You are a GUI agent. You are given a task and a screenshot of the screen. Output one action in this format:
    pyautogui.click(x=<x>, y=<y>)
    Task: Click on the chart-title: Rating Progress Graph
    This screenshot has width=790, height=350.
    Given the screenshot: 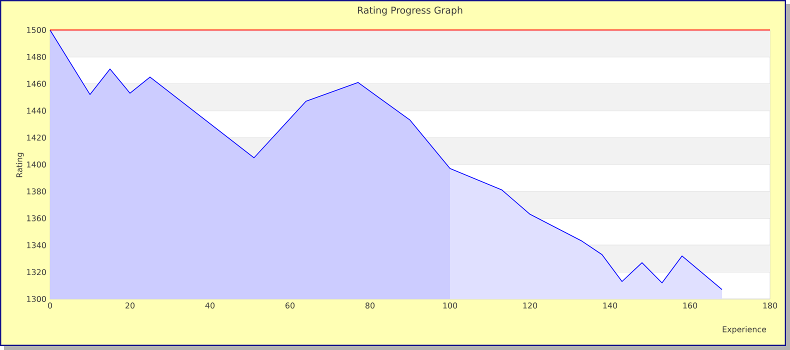 What is the action you would take?
    pyautogui.click(x=410, y=11)
    